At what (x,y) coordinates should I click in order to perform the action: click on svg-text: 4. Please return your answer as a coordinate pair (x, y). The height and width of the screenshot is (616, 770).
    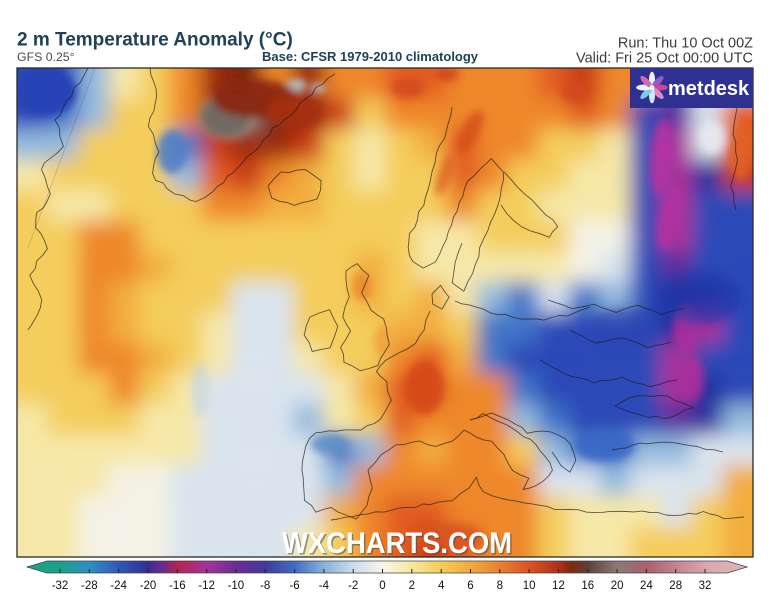
    Looking at the image, I should click on (441, 586).